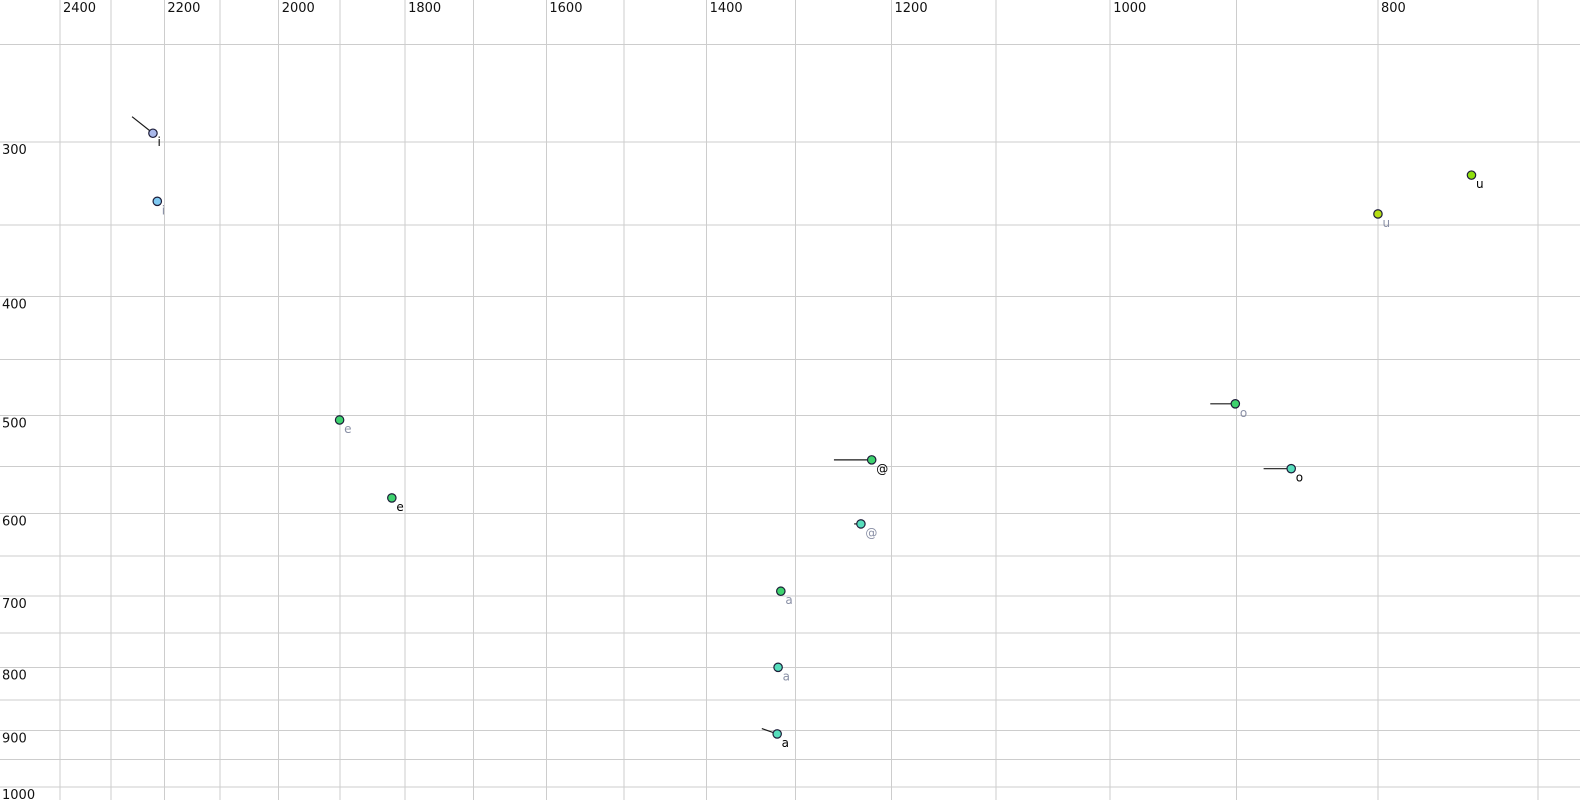 This screenshot has height=800, width=1580. Describe the element at coordinates (1393, 8) in the screenshot. I see `x-tick-label: 800` at that location.